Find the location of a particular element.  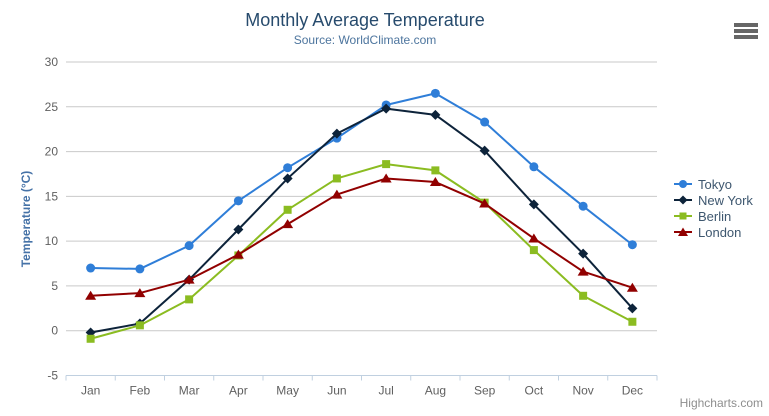

x-axis-label: Jul is located at coordinates (385, 391).